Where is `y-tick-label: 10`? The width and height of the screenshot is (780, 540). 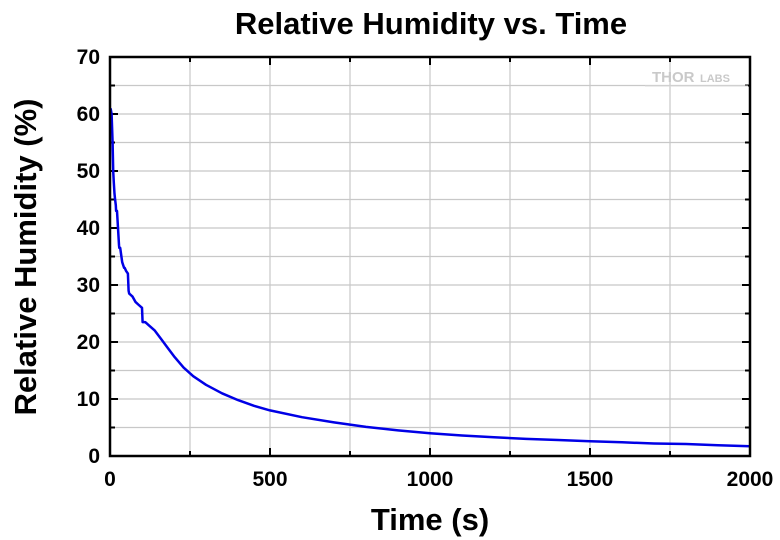
y-tick-label: 10 is located at coordinates (88, 399).